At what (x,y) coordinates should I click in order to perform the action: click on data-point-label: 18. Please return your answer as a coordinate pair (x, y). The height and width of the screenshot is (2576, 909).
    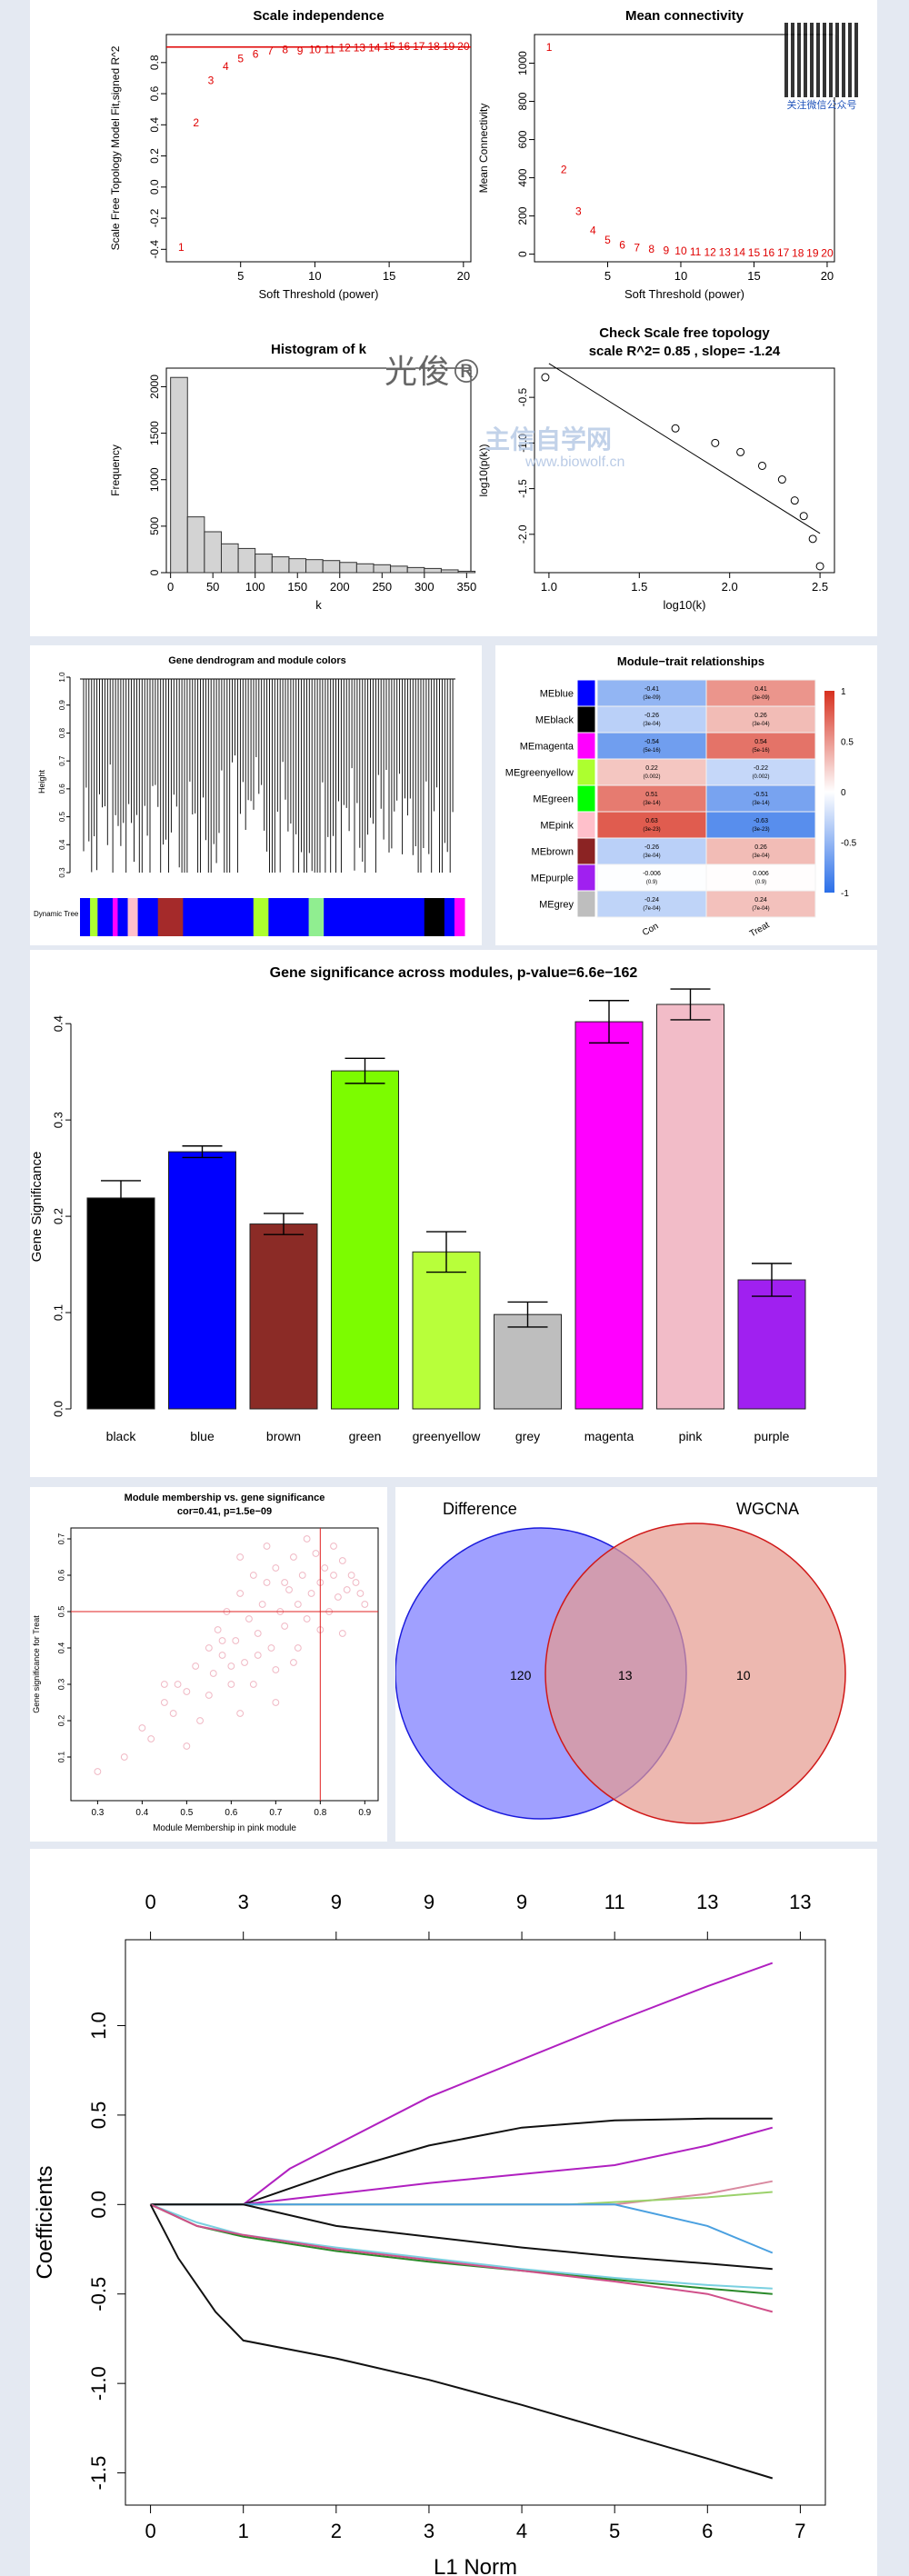
    Looking at the image, I should click on (798, 252).